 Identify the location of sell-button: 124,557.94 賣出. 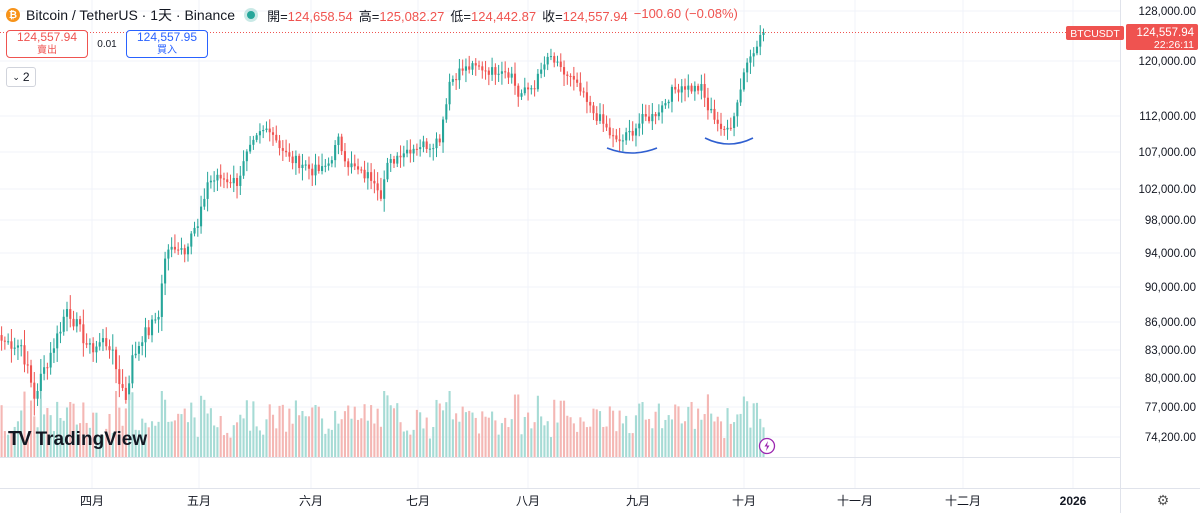
(47, 44).